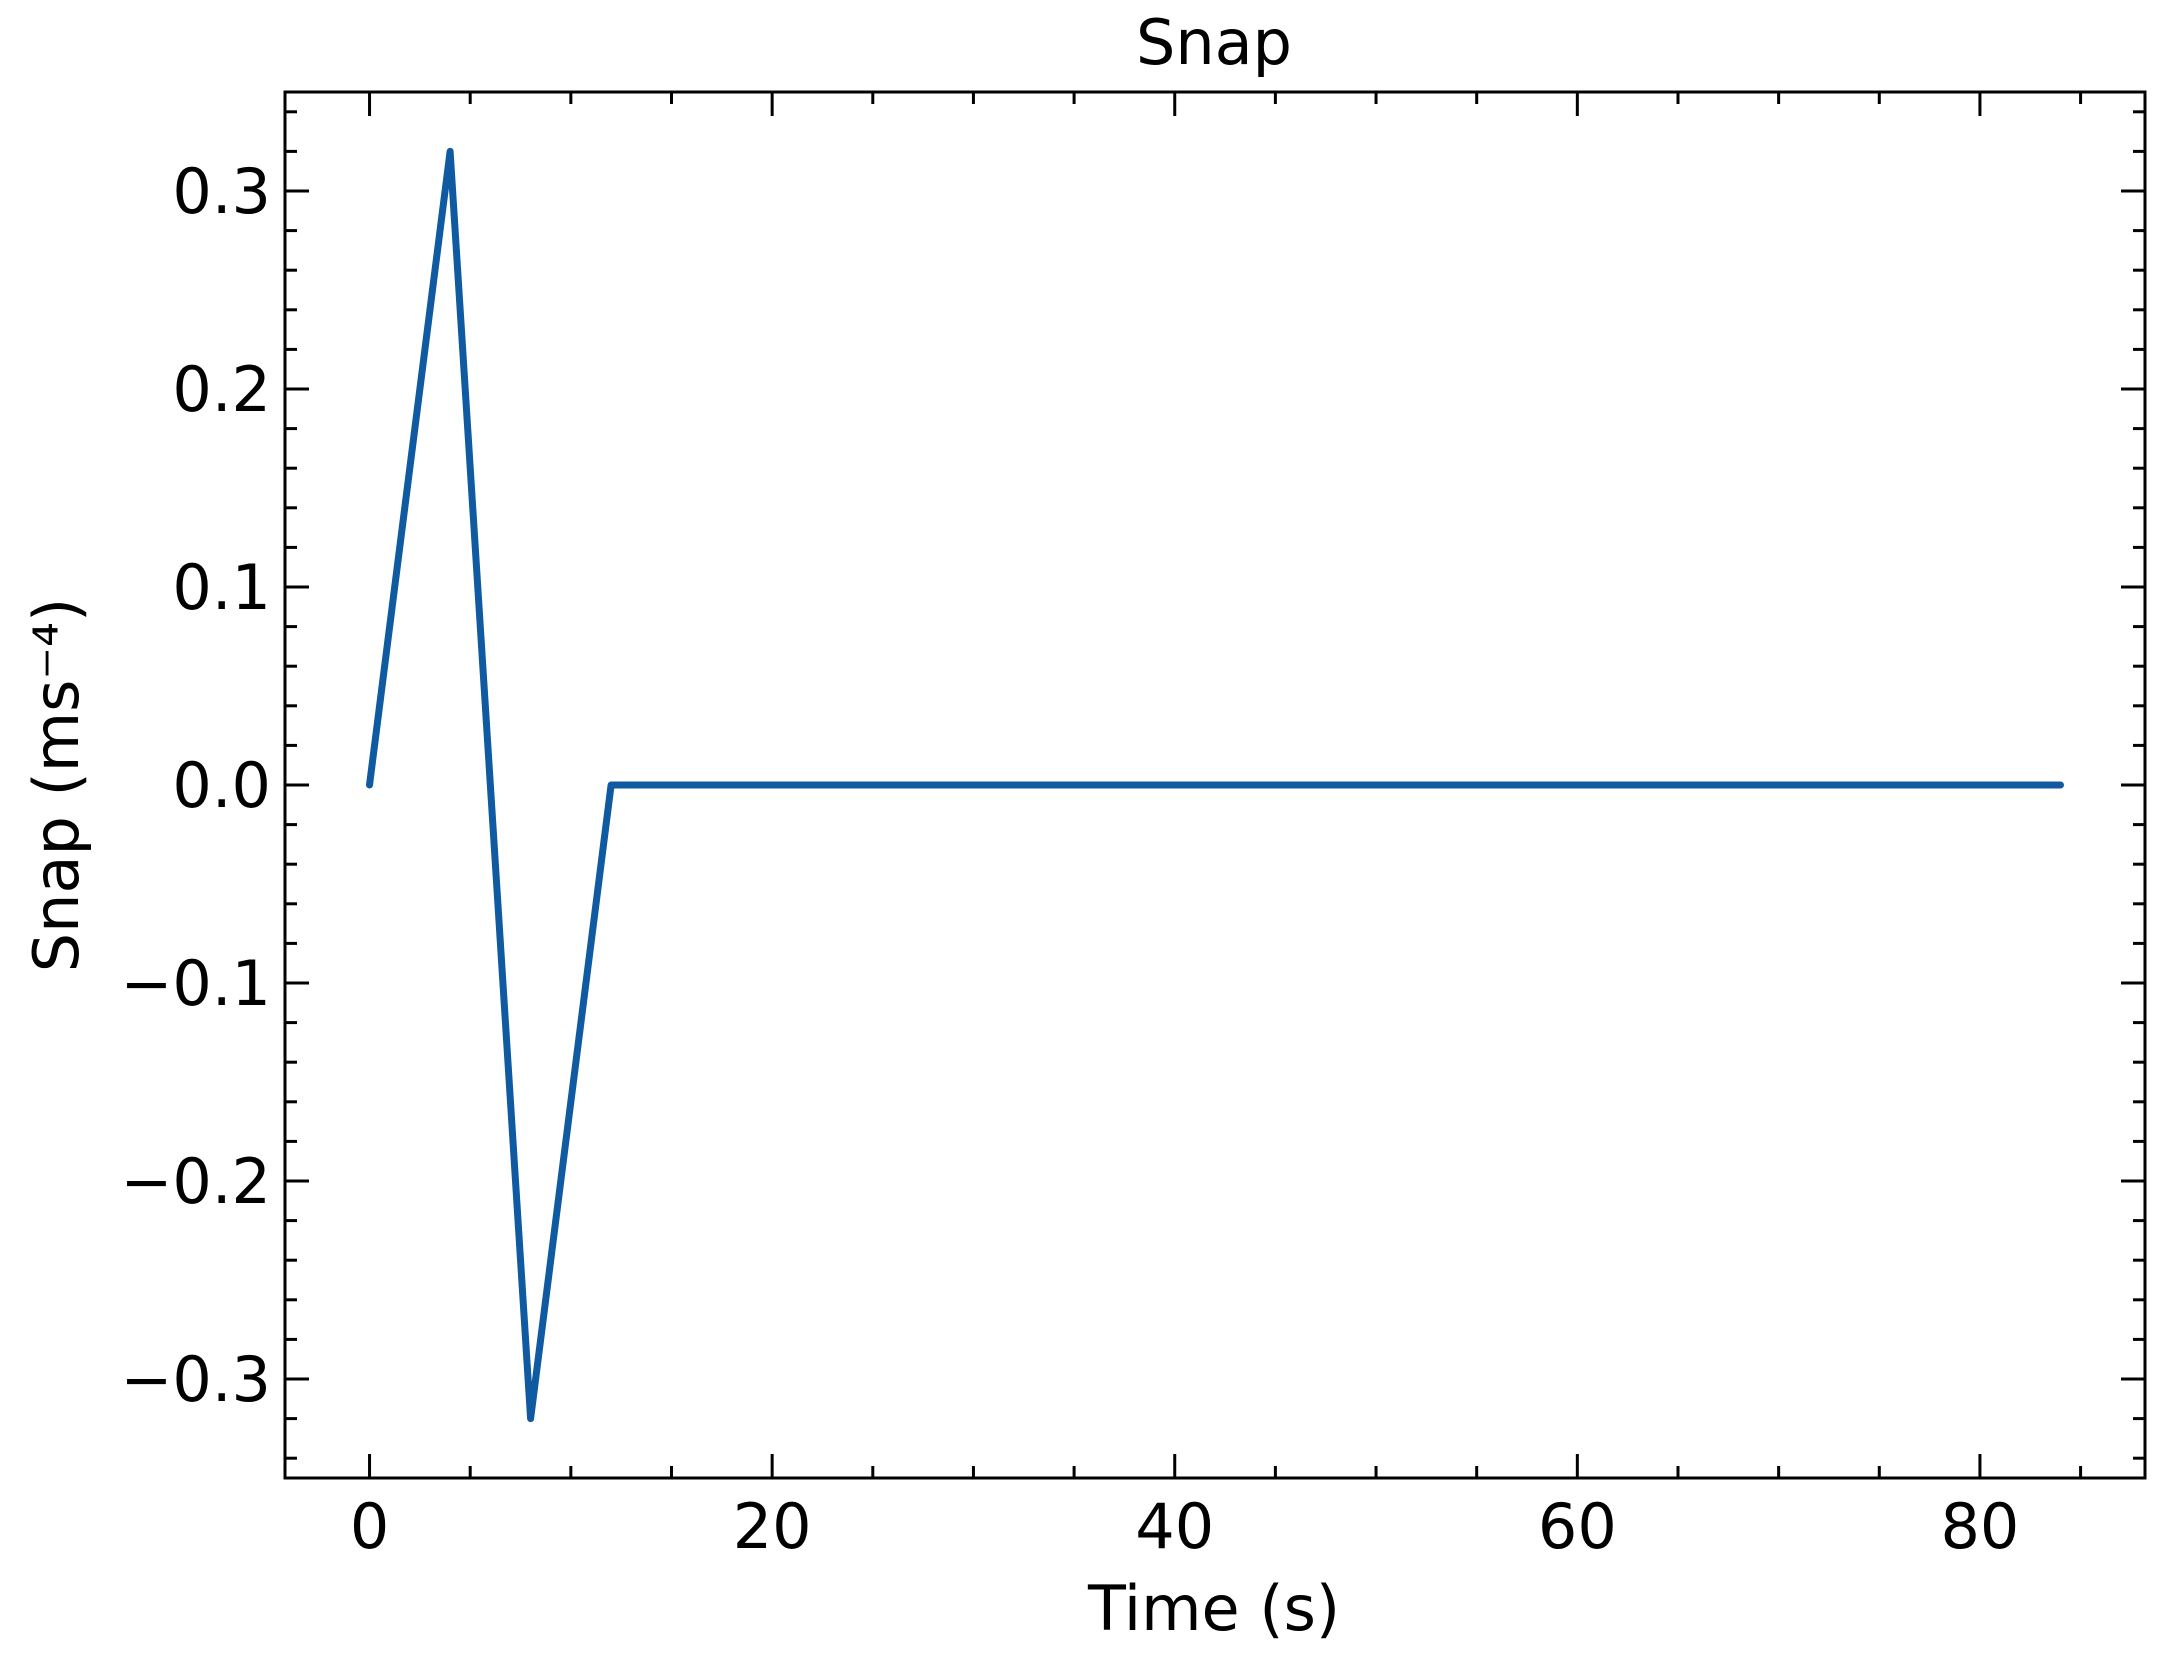 The image size is (2158, 1656). I want to click on chart-title: Snap, so click(1214, 42).